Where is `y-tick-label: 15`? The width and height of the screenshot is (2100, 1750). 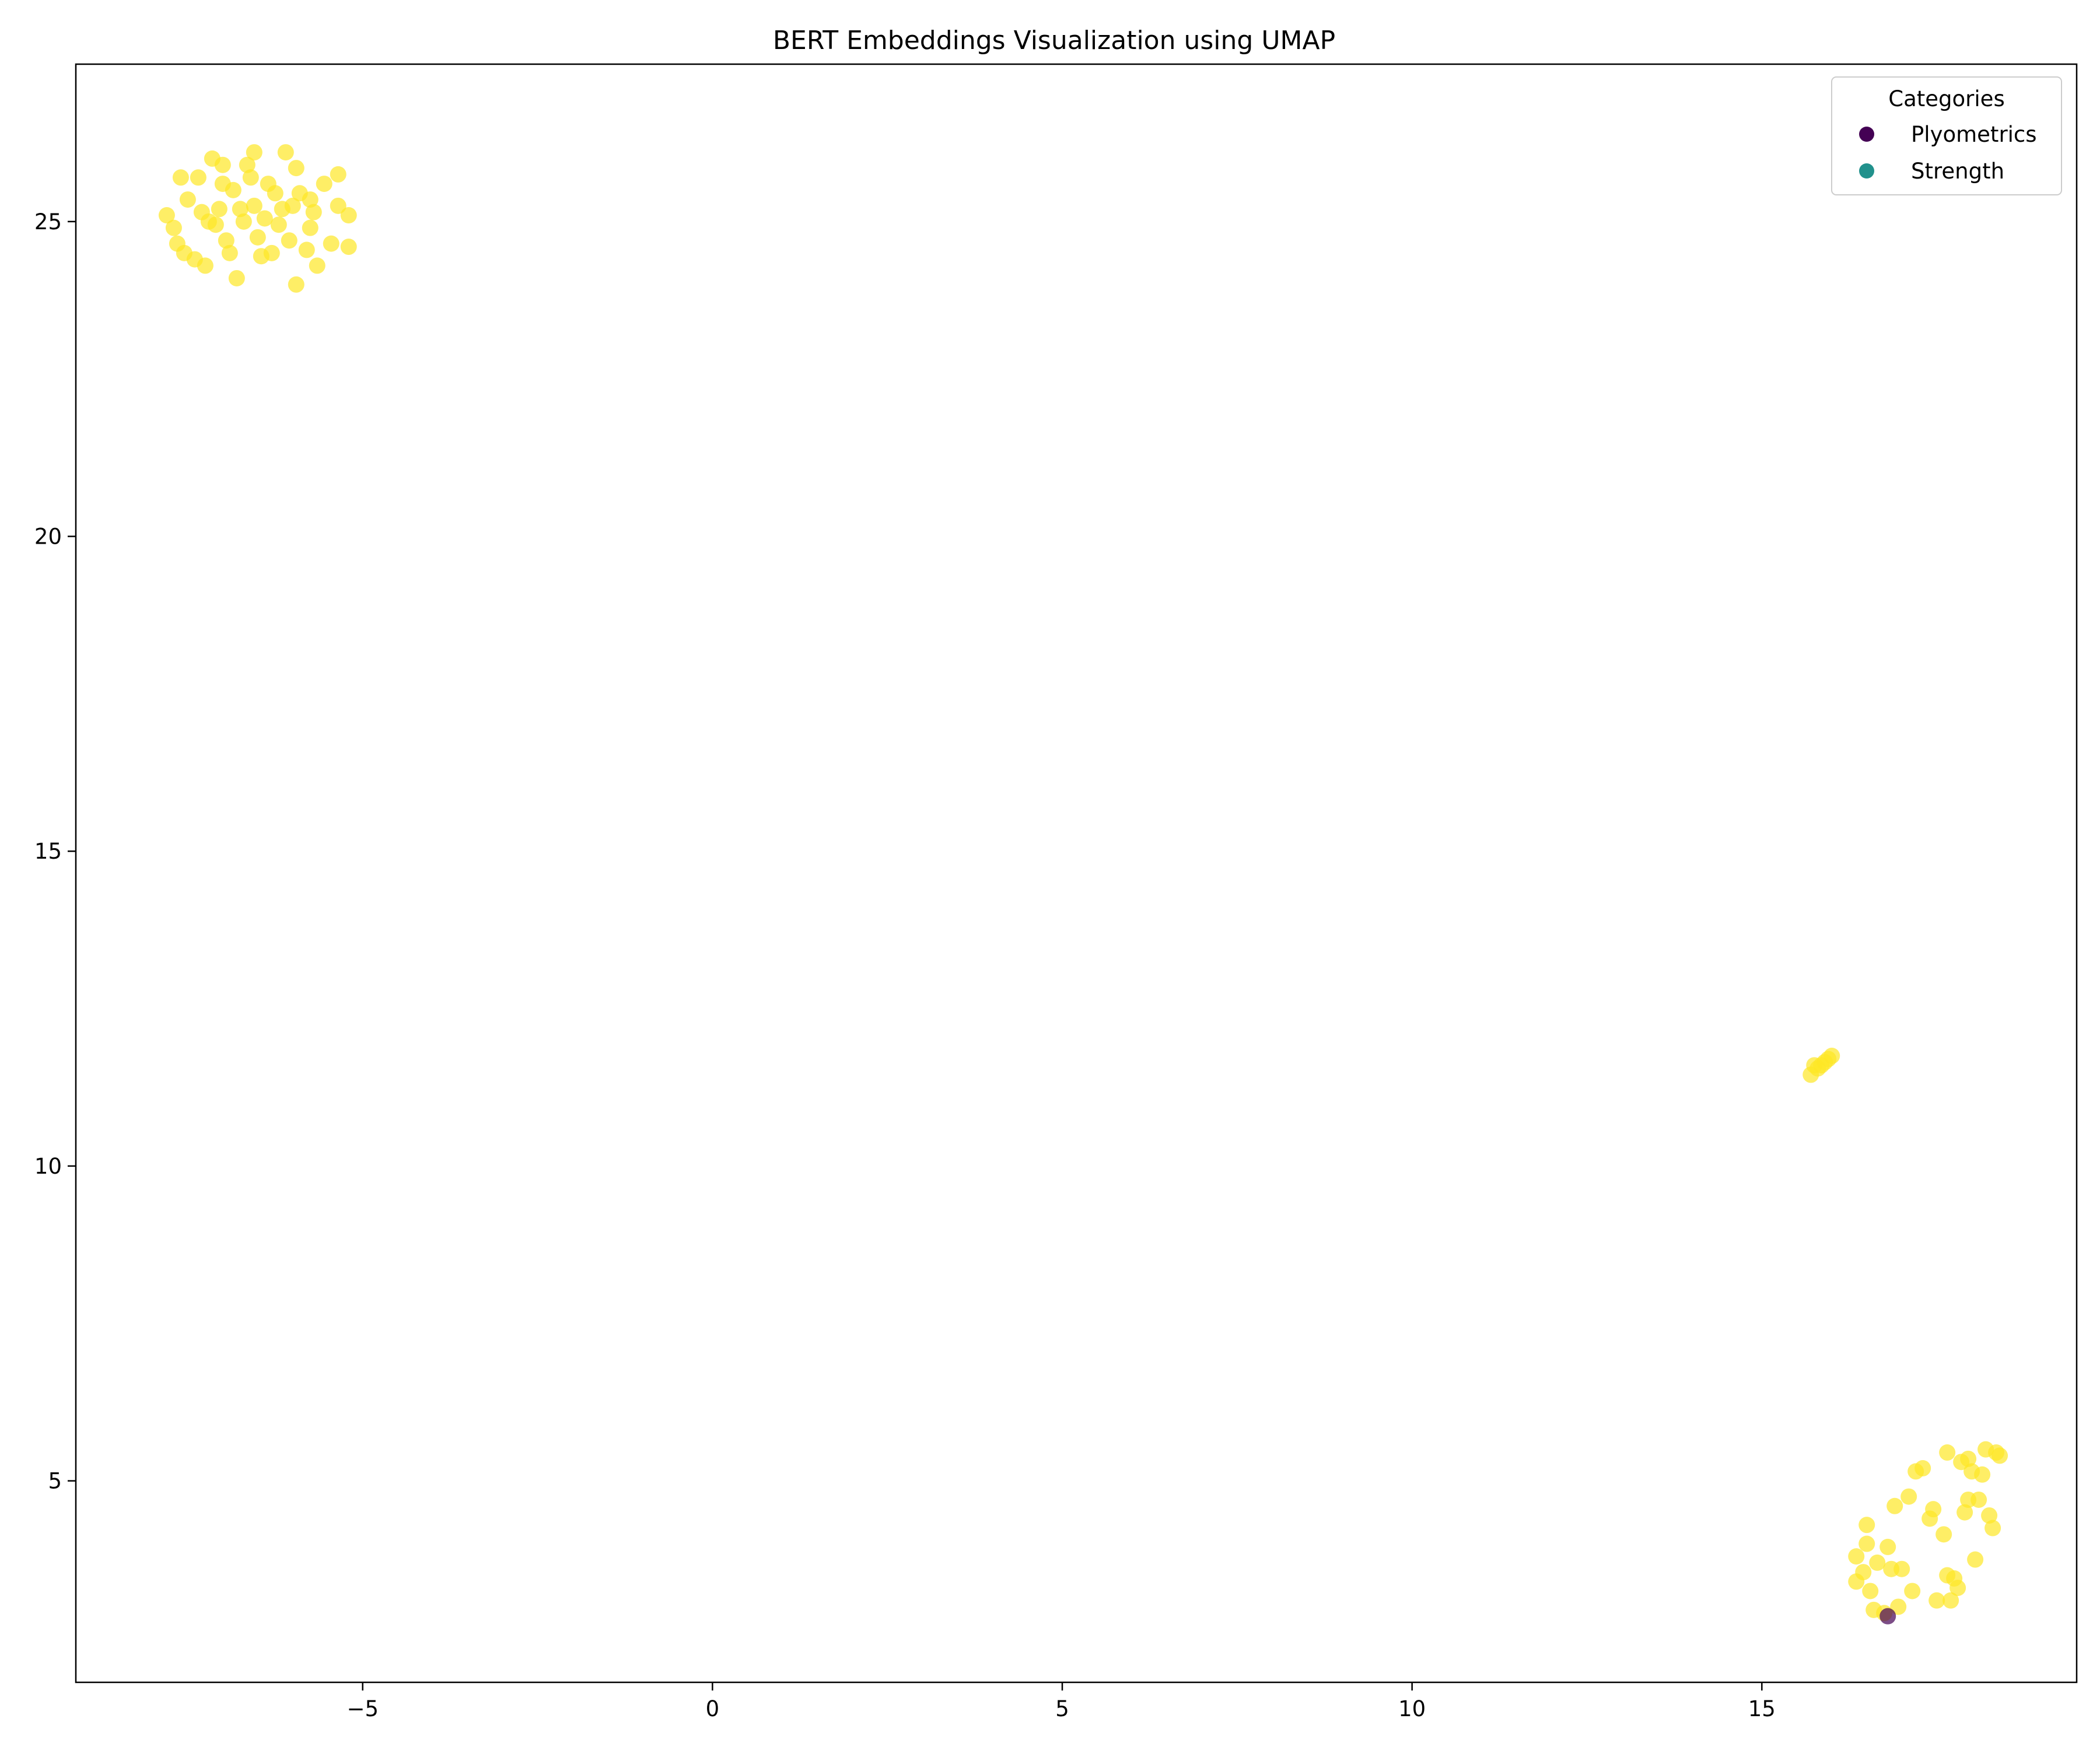 y-tick-label: 15 is located at coordinates (48, 851).